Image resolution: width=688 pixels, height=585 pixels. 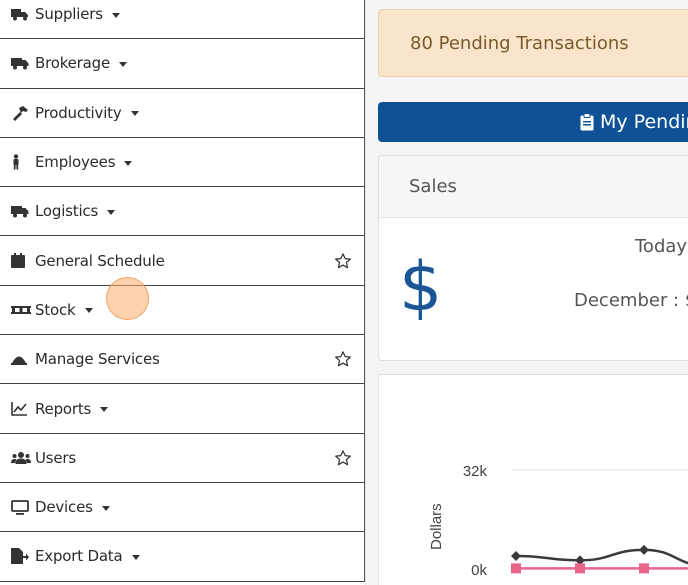 I want to click on december-label: December : $, so click(x=631, y=300).